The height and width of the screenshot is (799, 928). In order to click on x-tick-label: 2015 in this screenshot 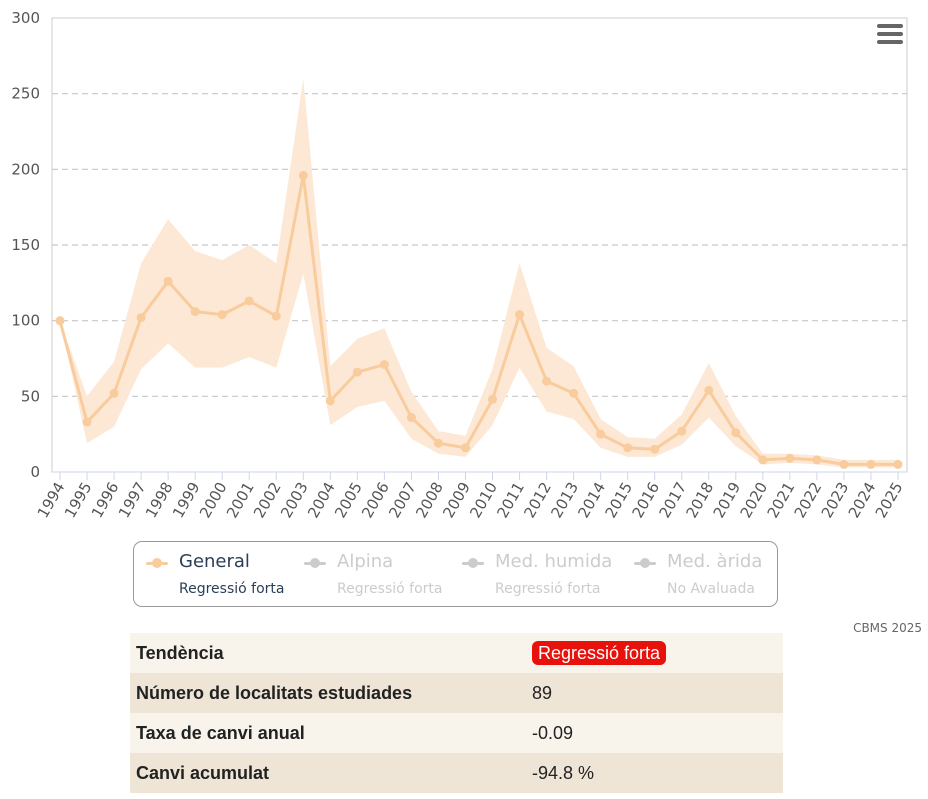, I will do `click(618, 500)`.